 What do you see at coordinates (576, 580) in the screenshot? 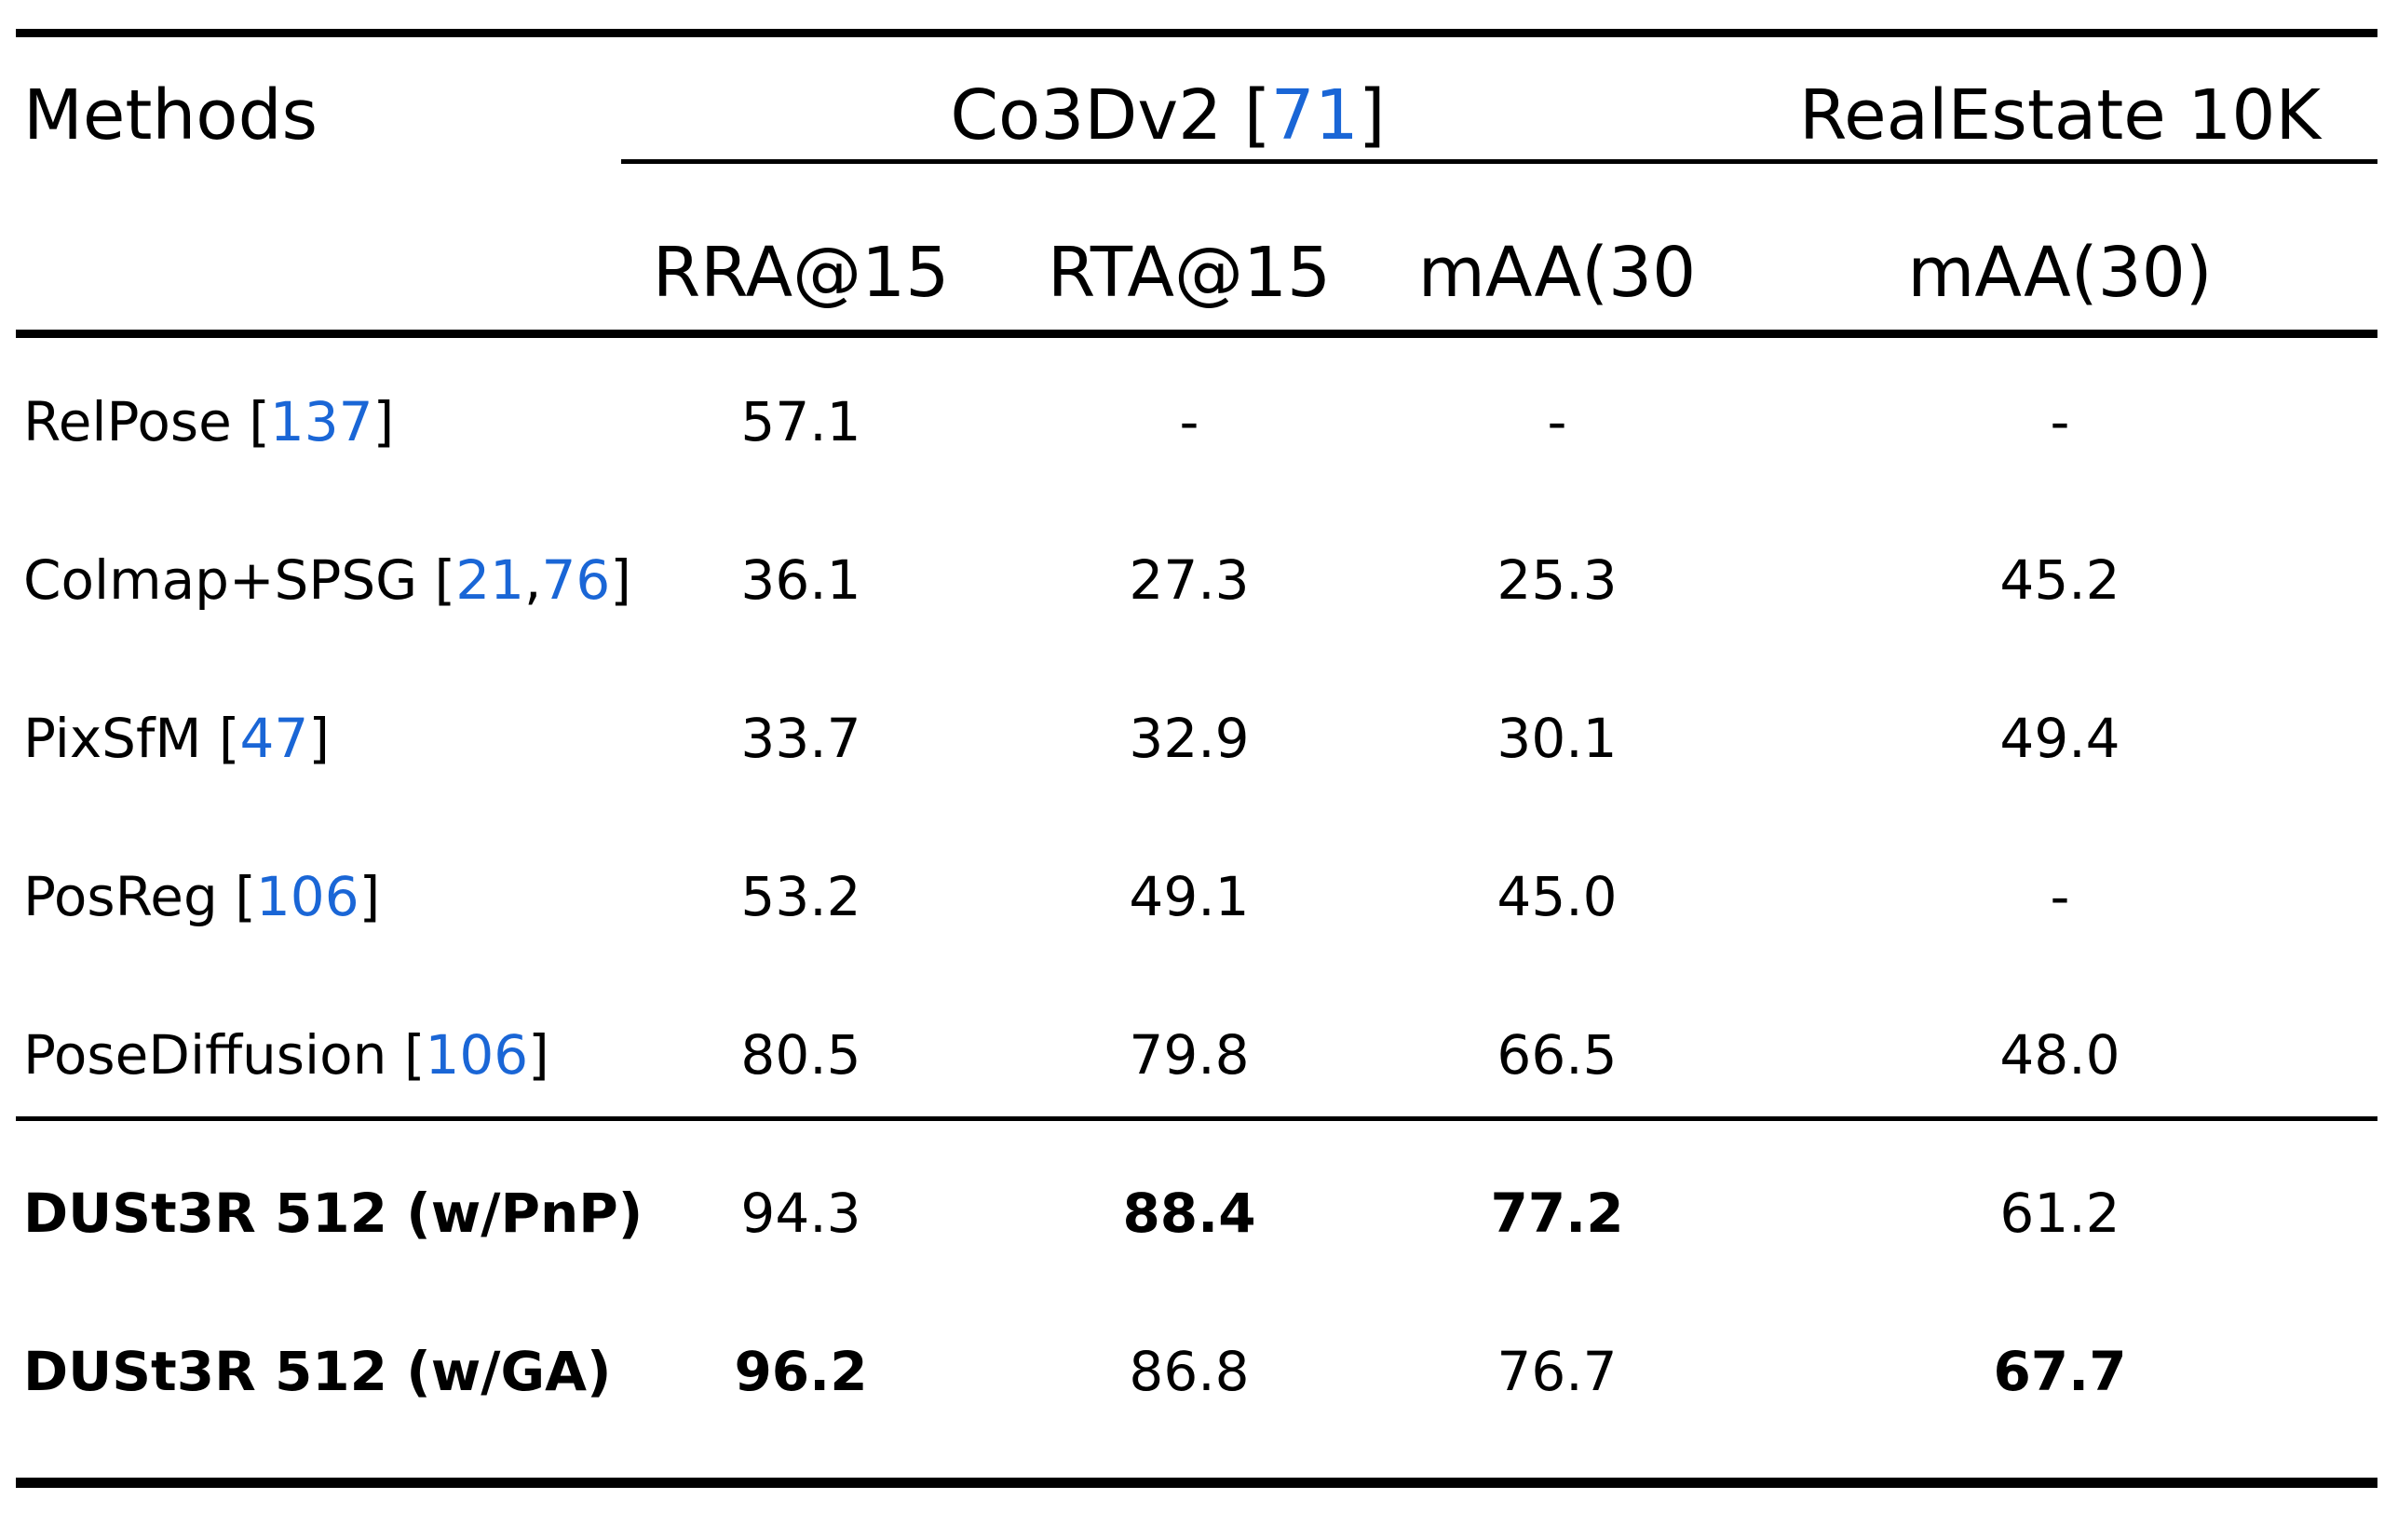
I see `citation-76: 76` at bounding box center [576, 580].